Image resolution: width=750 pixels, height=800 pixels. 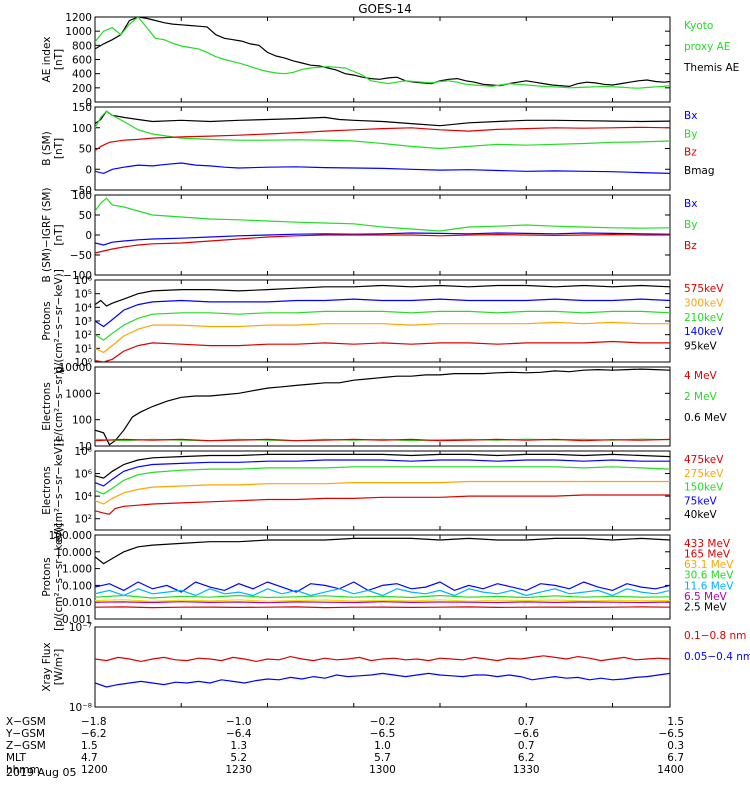 What do you see at coordinates (47, 60) in the screenshot?
I see `y-axis-label: AE index` at bounding box center [47, 60].